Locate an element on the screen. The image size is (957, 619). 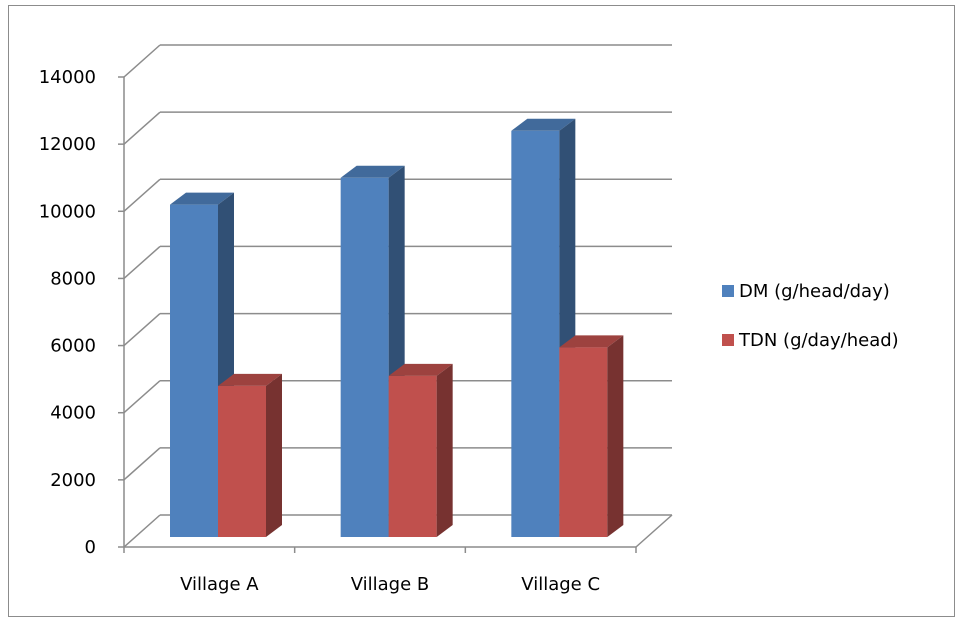
floor-edge is located at coordinates (654, 531).